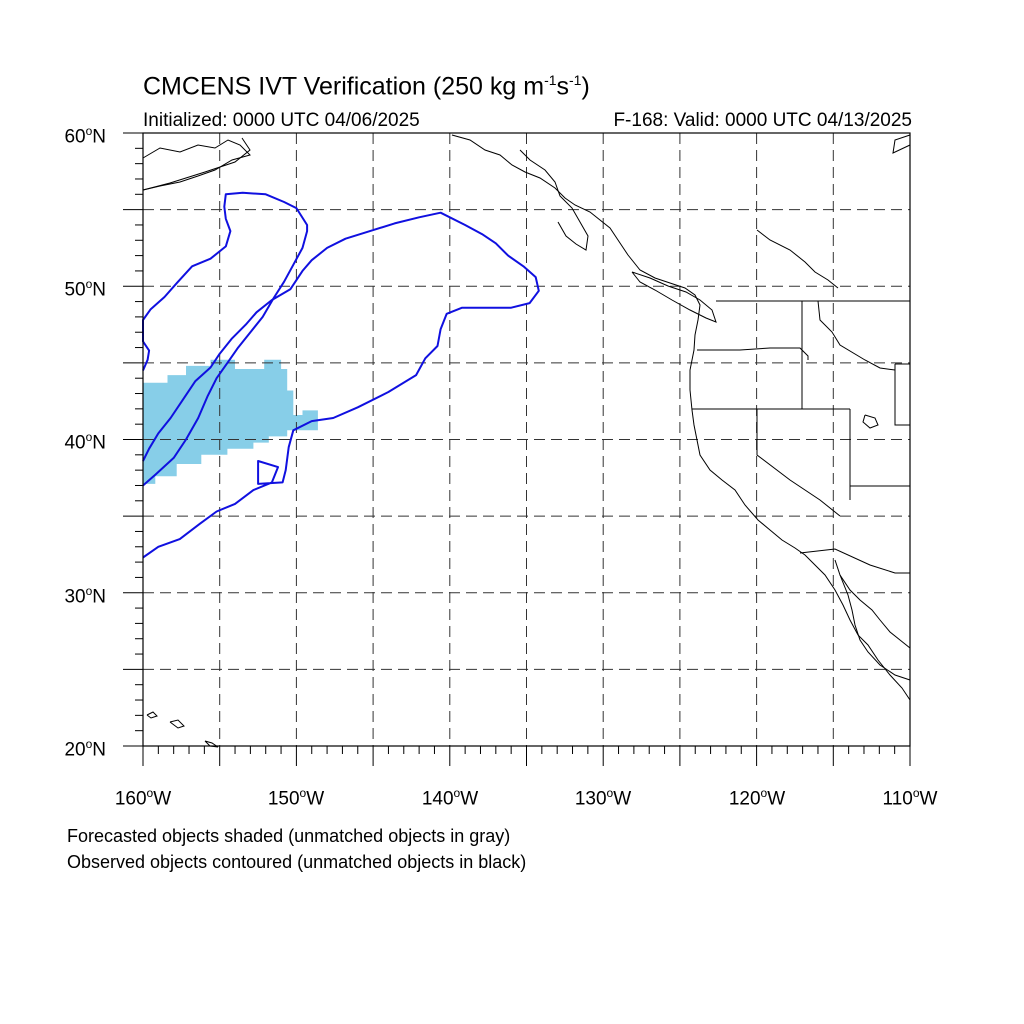 Image resolution: width=1024 pixels, height=1024 pixels. I want to click on alaska-panhandle-islands, so click(554, 200).